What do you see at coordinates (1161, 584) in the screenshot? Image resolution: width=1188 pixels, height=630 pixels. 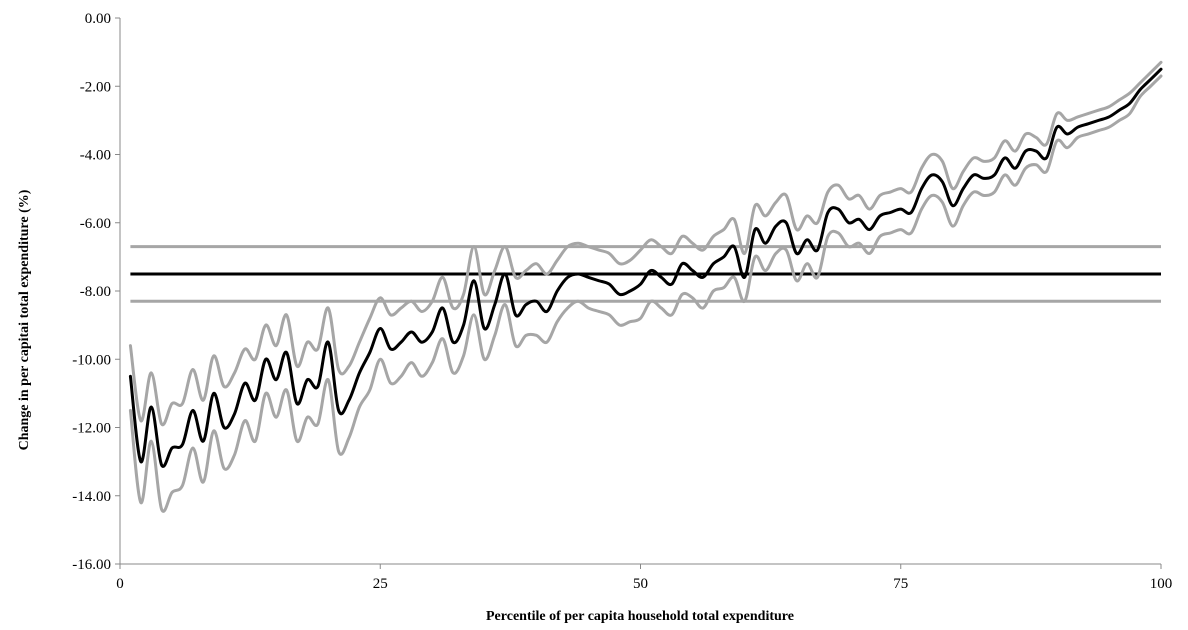 I see `x-tick-label: 100` at bounding box center [1161, 584].